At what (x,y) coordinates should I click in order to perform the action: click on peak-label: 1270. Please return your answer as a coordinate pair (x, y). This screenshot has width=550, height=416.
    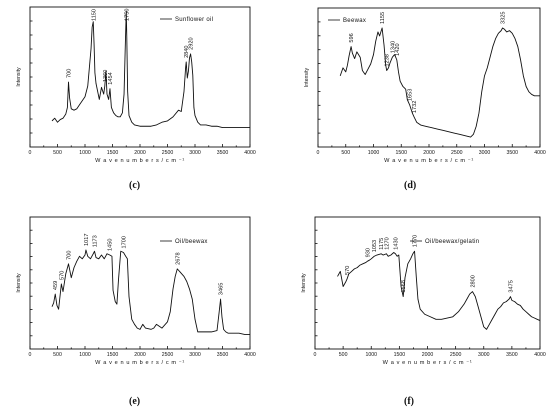
    Looking at the image, I should click on (387, 243).